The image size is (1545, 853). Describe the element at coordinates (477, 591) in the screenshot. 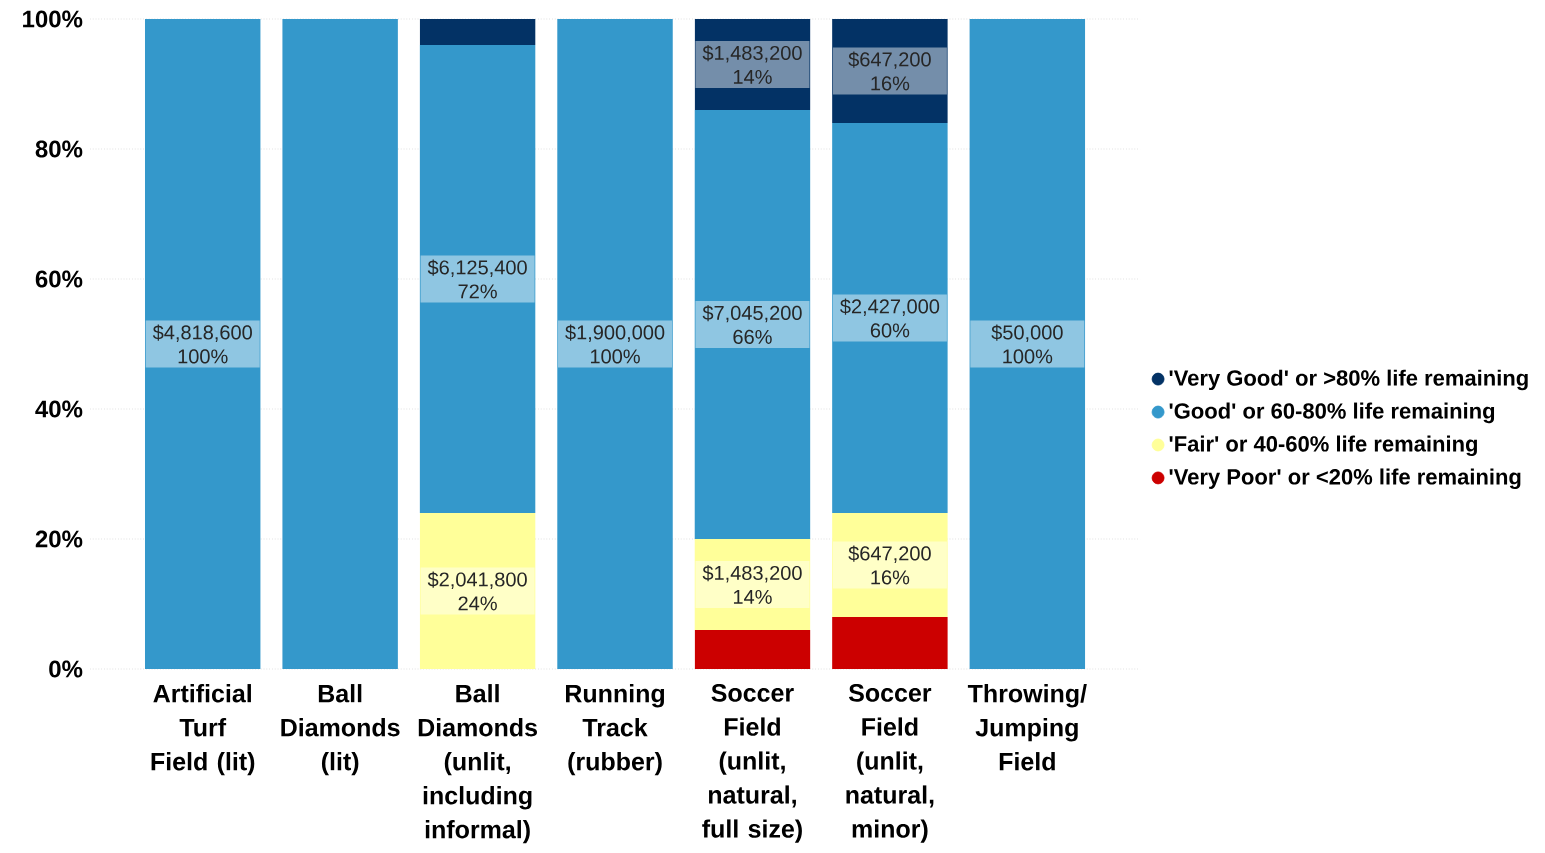

I see `data-label: $2,041,800 24%` at that location.